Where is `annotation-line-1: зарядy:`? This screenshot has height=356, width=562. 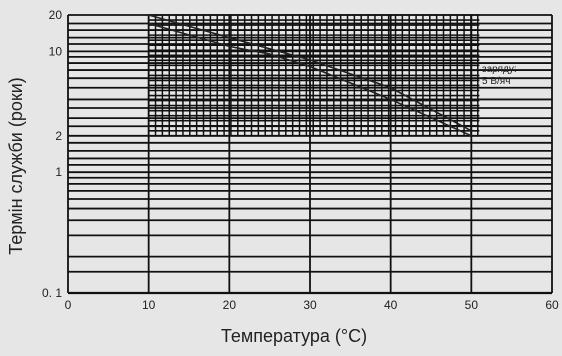 annotation-line-1: зарядy: is located at coordinates (499, 69).